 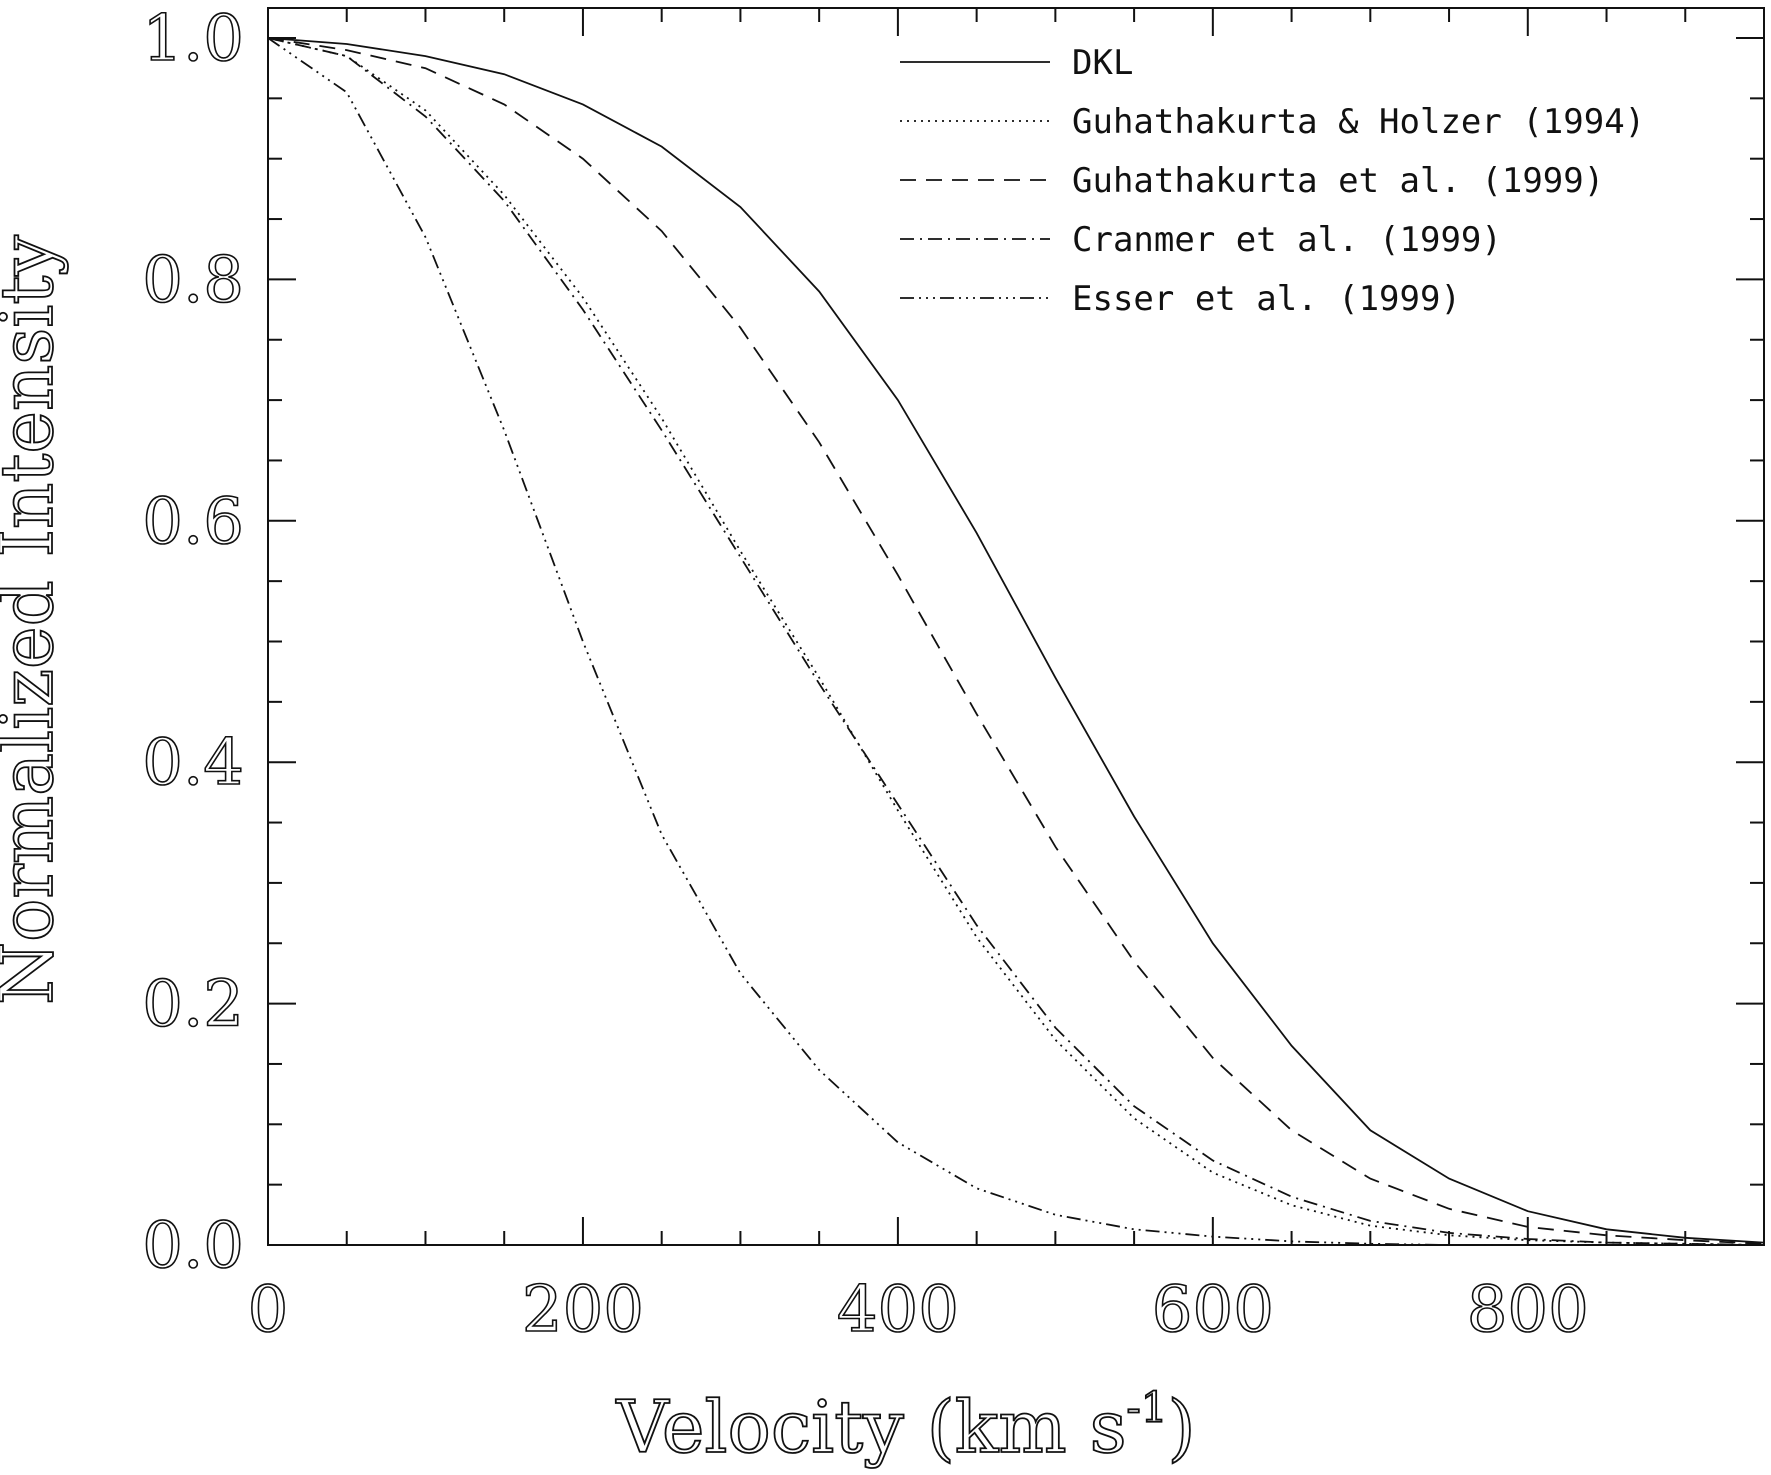 What do you see at coordinates (268, 1310) in the screenshot?
I see `x-tick-label: 0` at bounding box center [268, 1310].